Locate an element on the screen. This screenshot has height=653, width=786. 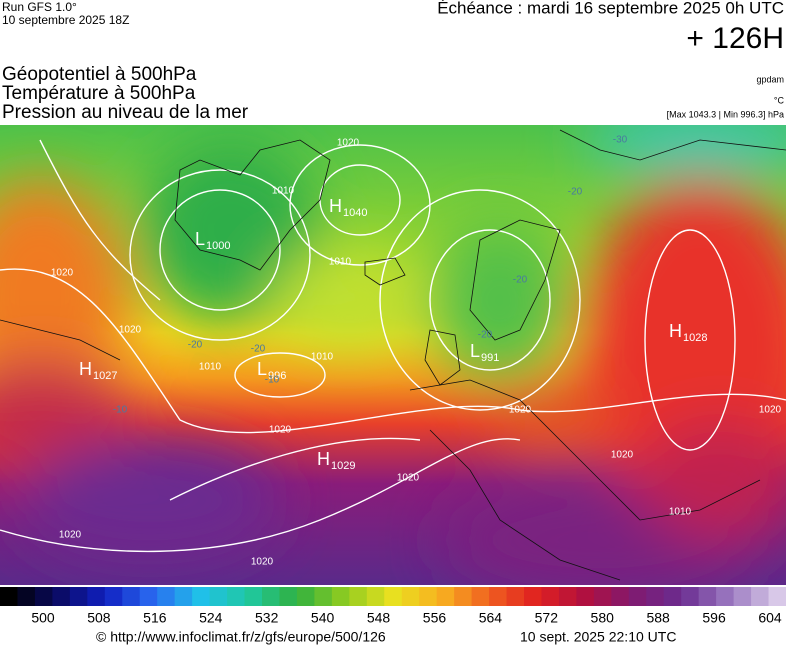
colorbar-tick-label: 572 is located at coordinates (547, 618).